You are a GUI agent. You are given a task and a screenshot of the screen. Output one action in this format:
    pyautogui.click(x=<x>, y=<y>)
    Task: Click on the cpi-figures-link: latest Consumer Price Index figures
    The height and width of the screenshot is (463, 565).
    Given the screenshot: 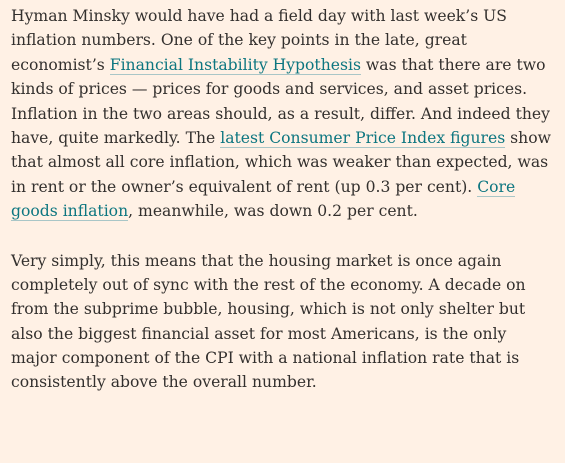 What is the action you would take?
    pyautogui.click(x=363, y=138)
    